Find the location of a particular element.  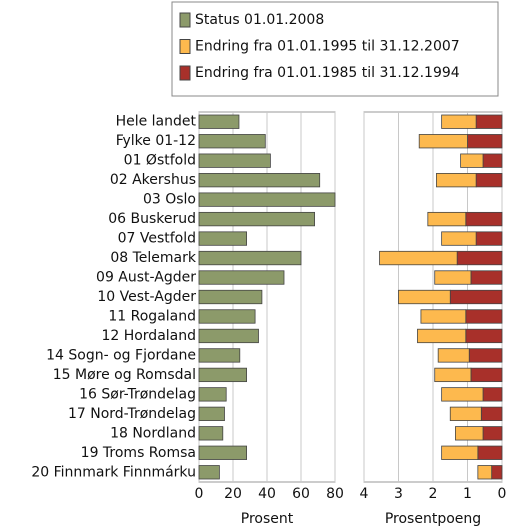

category-label: 06 Buskerud is located at coordinates (152, 219).